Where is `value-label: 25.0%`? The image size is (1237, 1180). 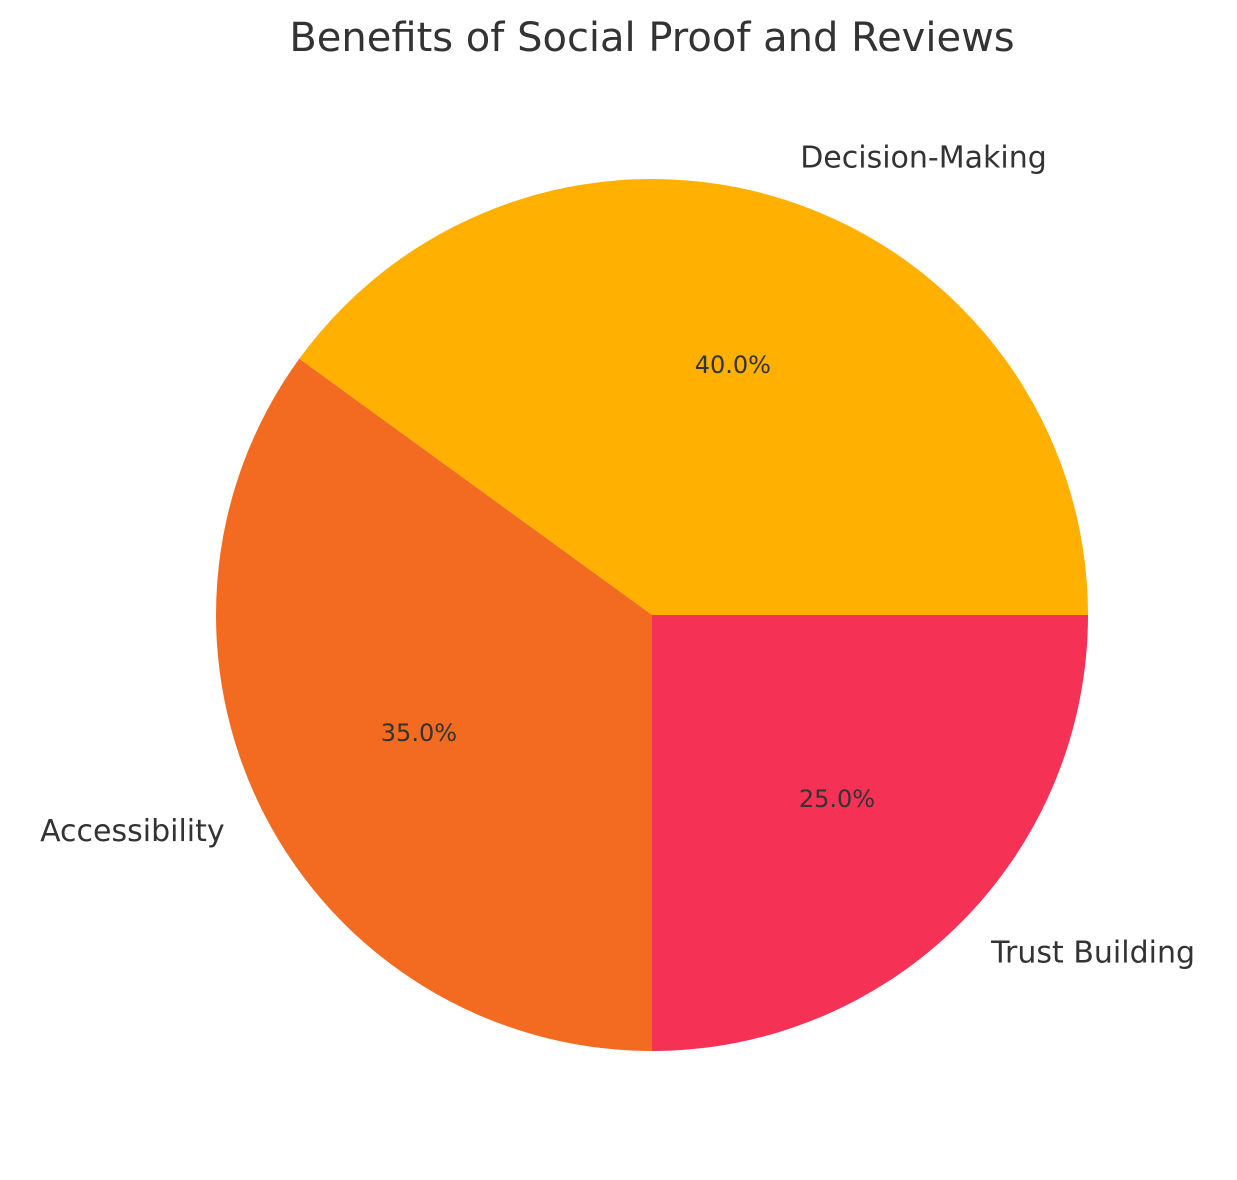
value-label: 25.0% is located at coordinates (837, 799).